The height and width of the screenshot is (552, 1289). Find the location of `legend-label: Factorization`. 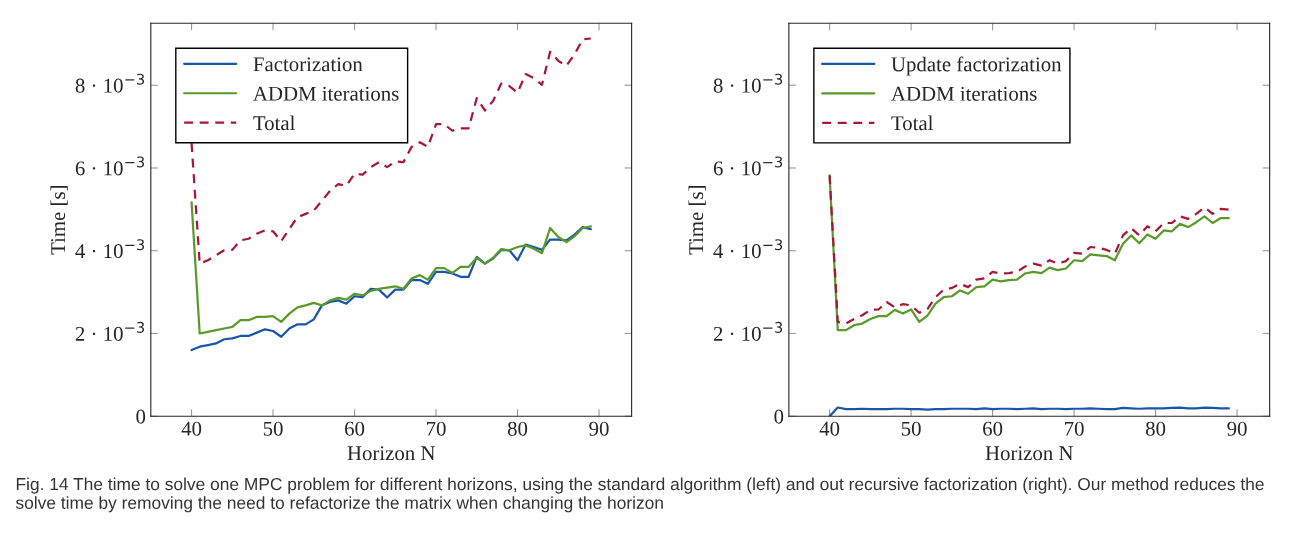

legend-label: Factorization is located at coordinates (308, 64).